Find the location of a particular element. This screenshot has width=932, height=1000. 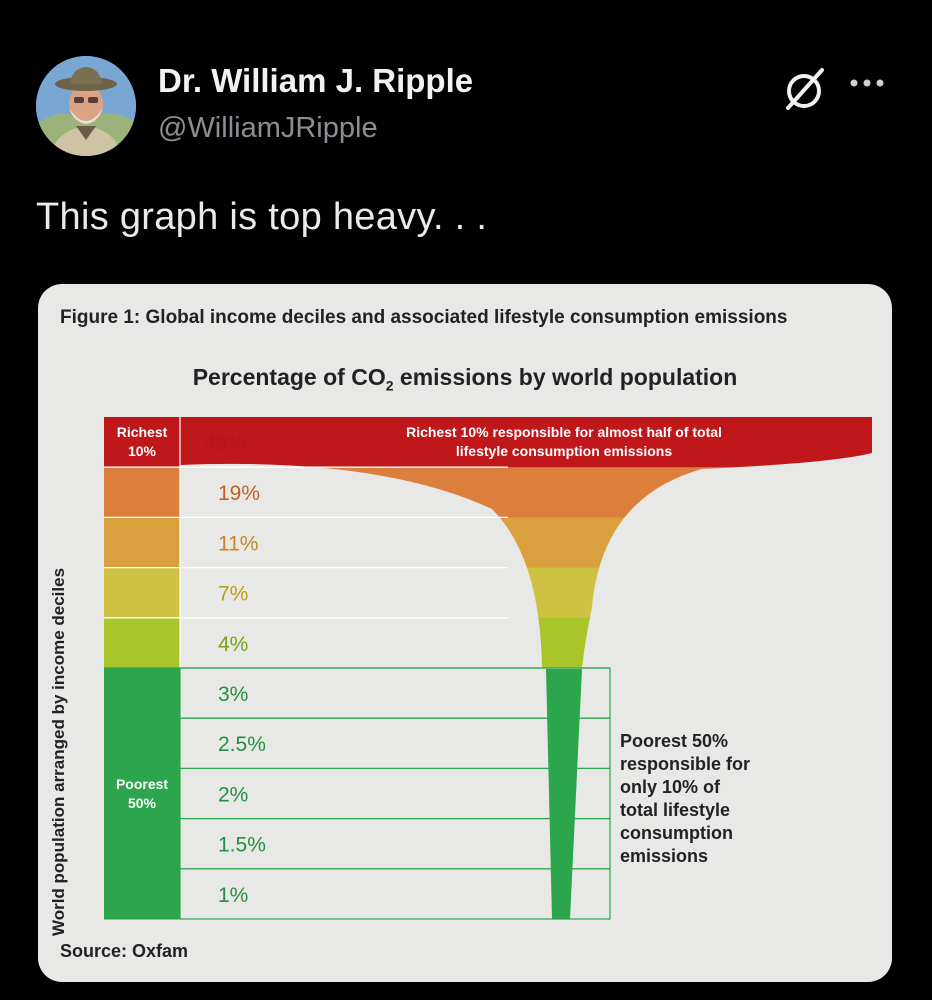

poorest-annotation-5: consumption is located at coordinates (676, 833).